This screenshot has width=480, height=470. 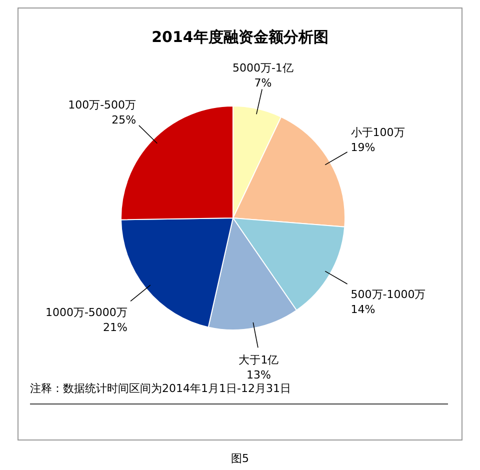 What do you see at coordinates (240, 37) in the screenshot?
I see `chart-title: 2014年度融资金额分析图` at bounding box center [240, 37].